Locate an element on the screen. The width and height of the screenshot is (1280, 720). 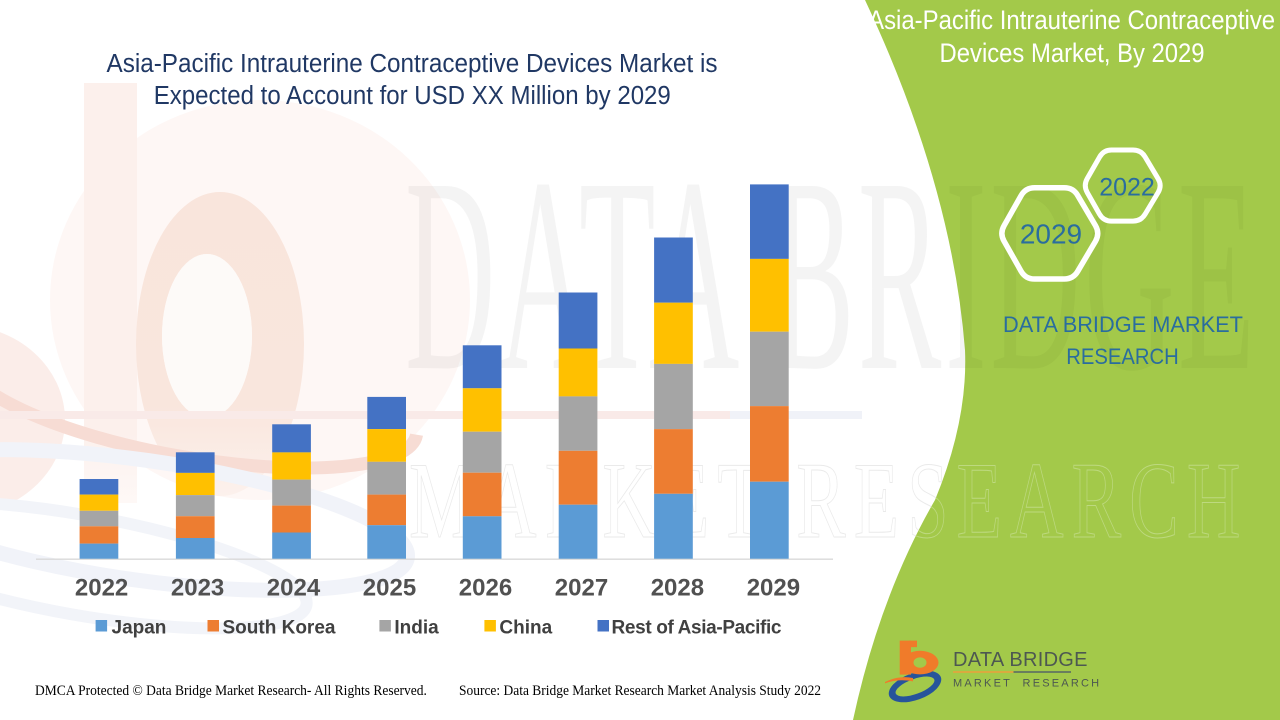
svg-text: Rest of Asia-Pacific is located at coordinates (697, 628).